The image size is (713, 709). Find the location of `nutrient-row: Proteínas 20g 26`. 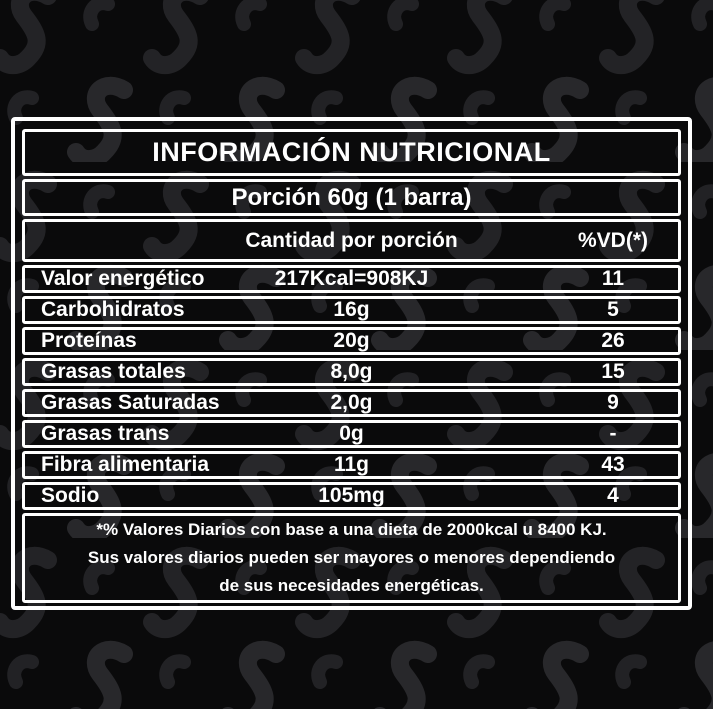

nutrient-row: Proteínas 20g 26 is located at coordinates (351, 341).